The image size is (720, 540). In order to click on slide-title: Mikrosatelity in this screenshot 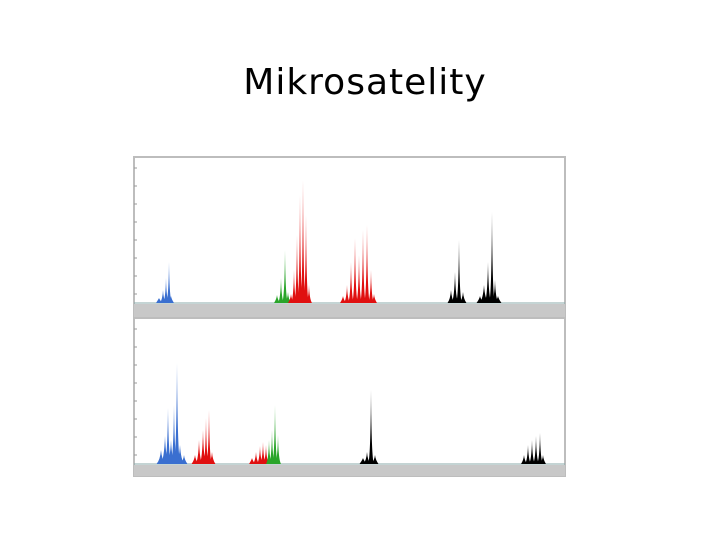, I will do `click(365, 82)`.